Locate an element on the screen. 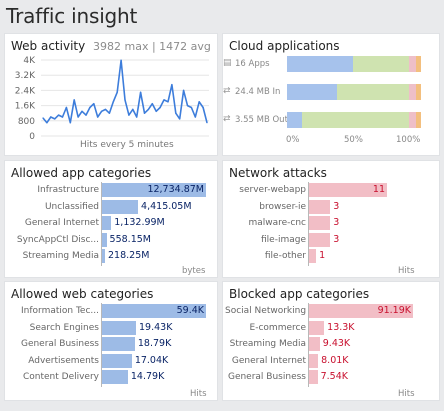  cloud-apps-tick: 0% is located at coordinates (293, 140).